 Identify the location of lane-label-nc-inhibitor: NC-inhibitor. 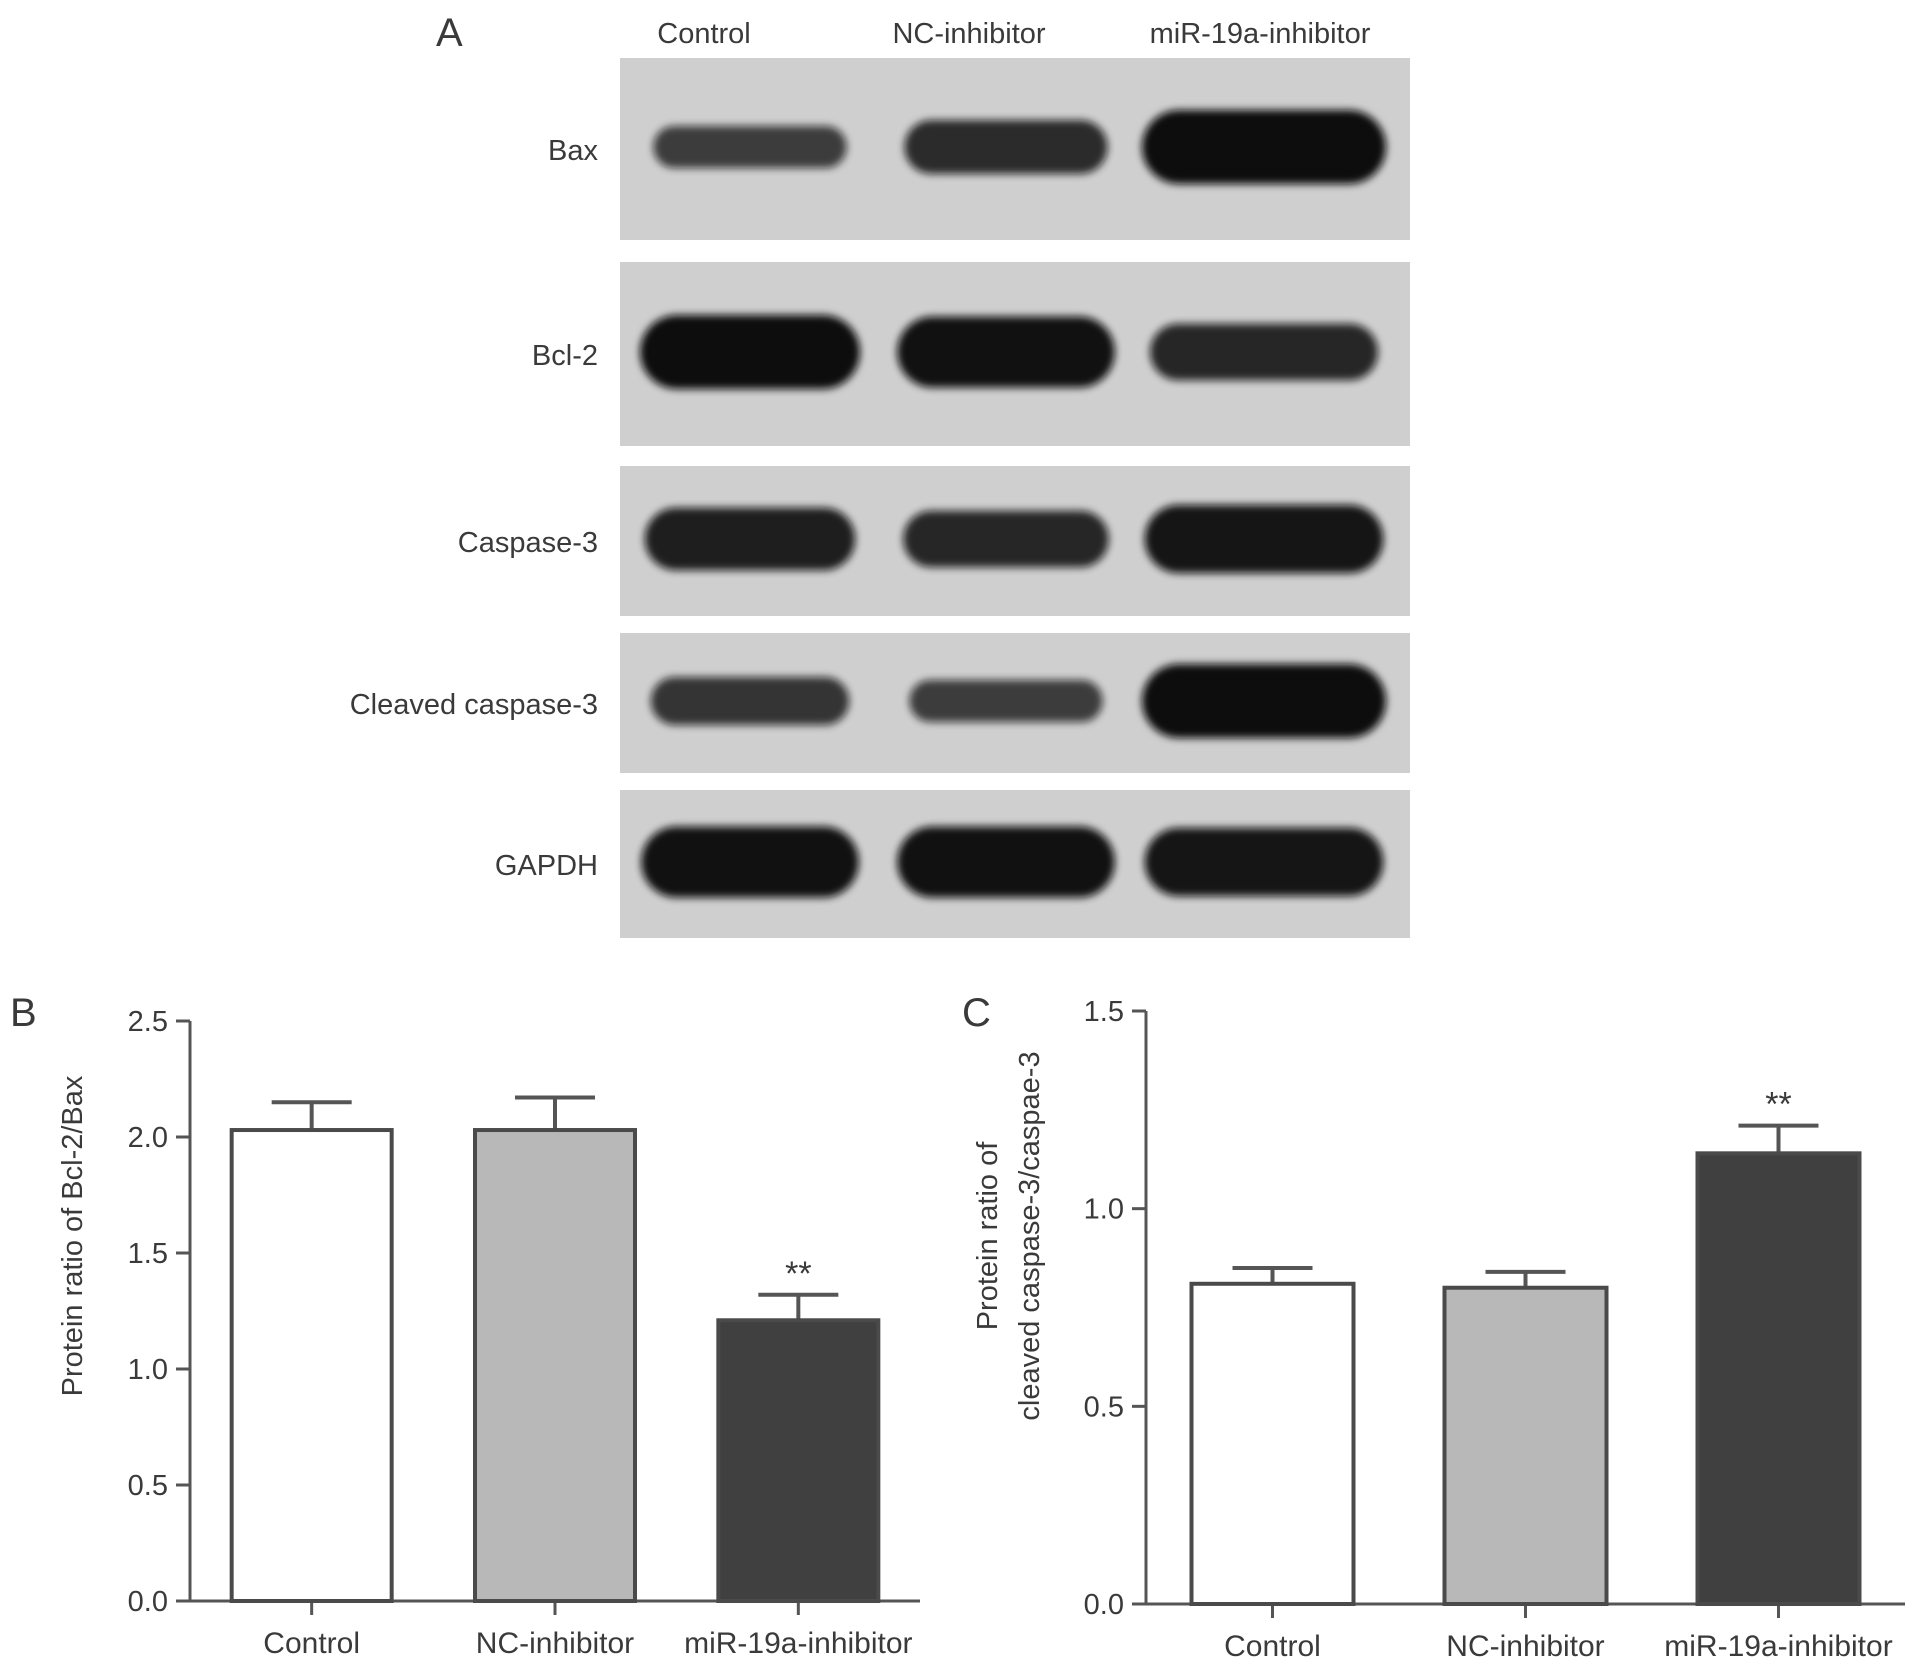
(968, 34).